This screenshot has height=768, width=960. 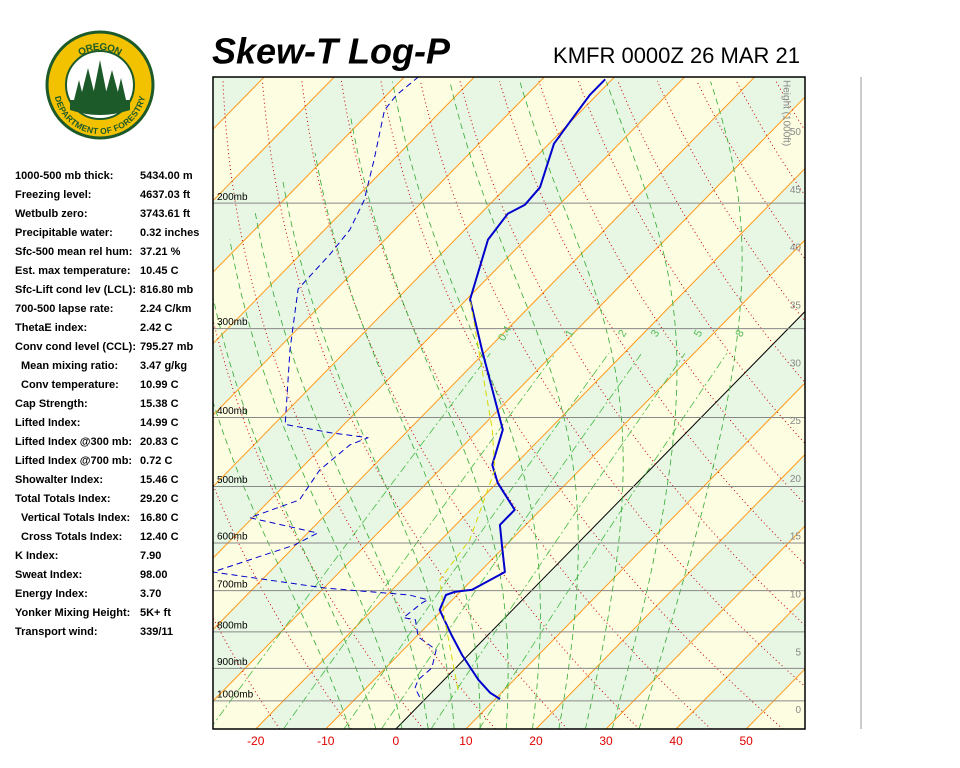 I want to click on y2-tick-label: 20, so click(x=796, y=479).